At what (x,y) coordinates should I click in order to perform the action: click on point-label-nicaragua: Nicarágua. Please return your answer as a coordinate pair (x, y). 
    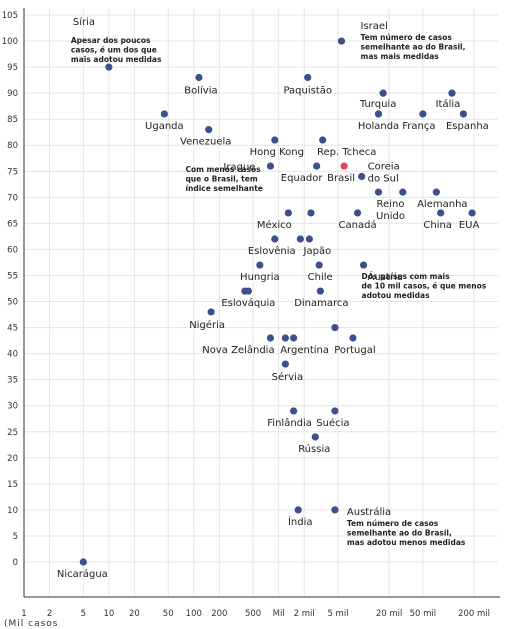
    Looking at the image, I should click on (82, 574).